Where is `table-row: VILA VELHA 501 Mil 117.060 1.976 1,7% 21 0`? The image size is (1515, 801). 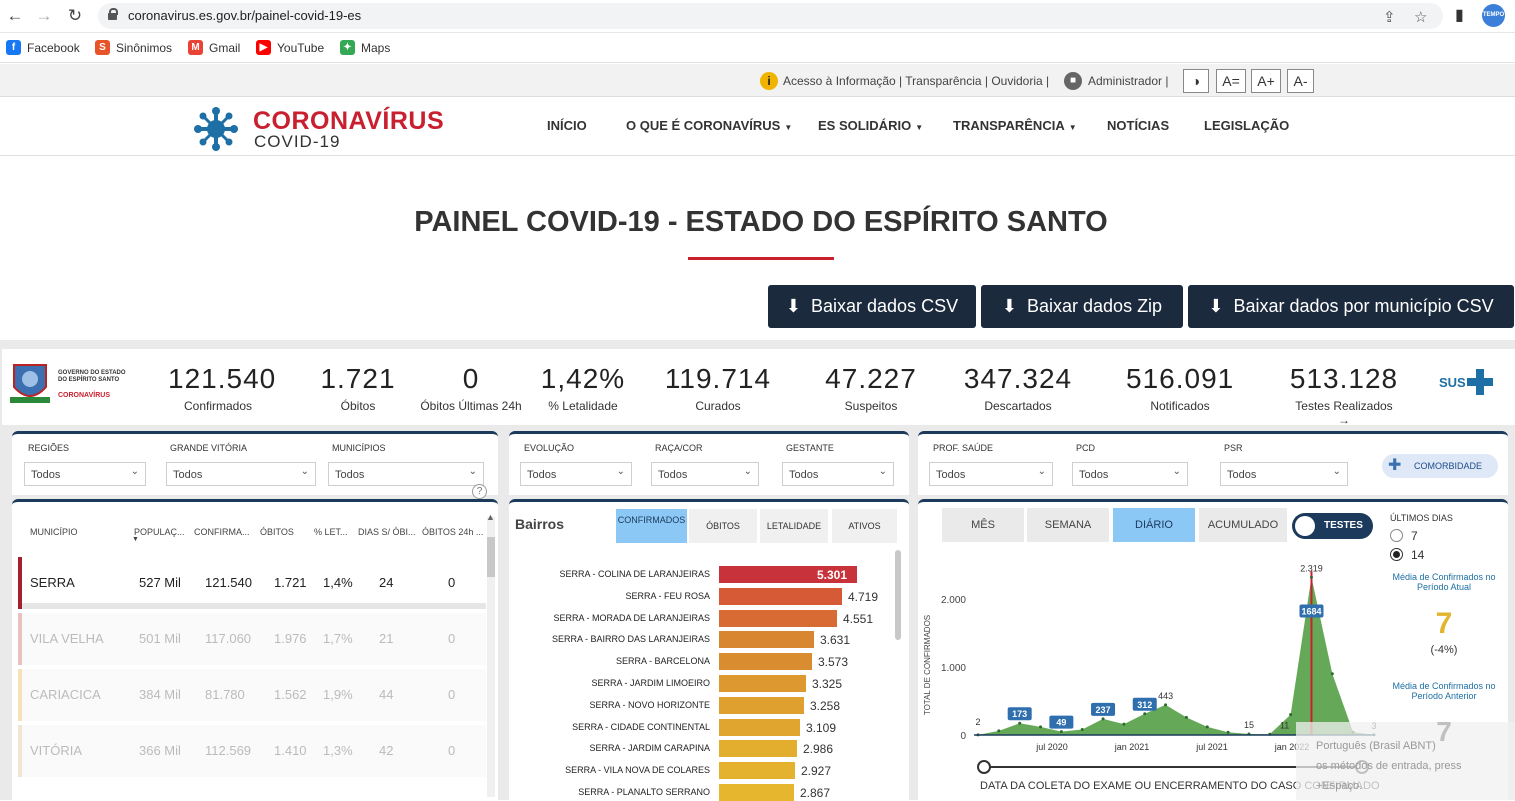 table-row: VILA VELHA 501 Mil 117.060 1.976 1,7% 21 0 is located at coordinates (252, 639).